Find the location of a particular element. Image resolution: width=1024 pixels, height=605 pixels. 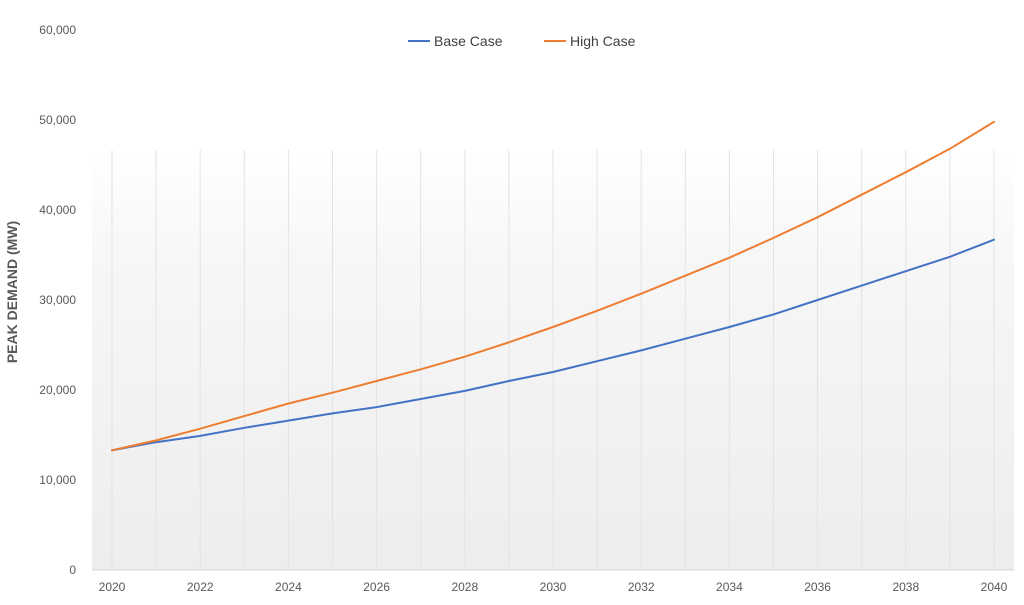

y-axis-label: PEAK DEMAND (MW) is located at coordinates (12, 292).